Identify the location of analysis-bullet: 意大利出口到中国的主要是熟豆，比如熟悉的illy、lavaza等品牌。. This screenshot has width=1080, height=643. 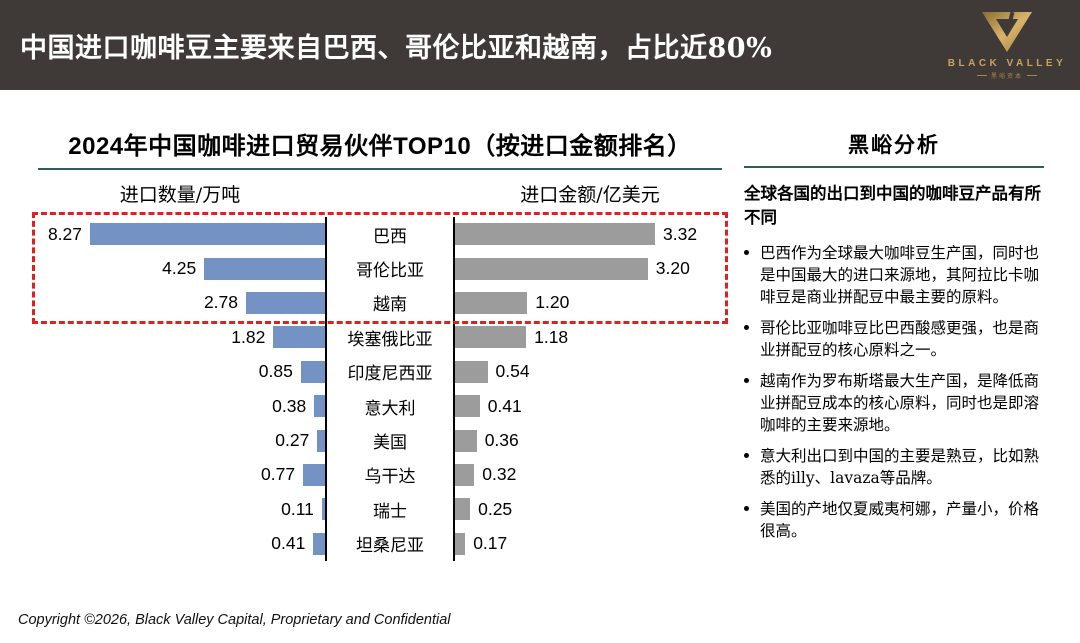
(894, 467).